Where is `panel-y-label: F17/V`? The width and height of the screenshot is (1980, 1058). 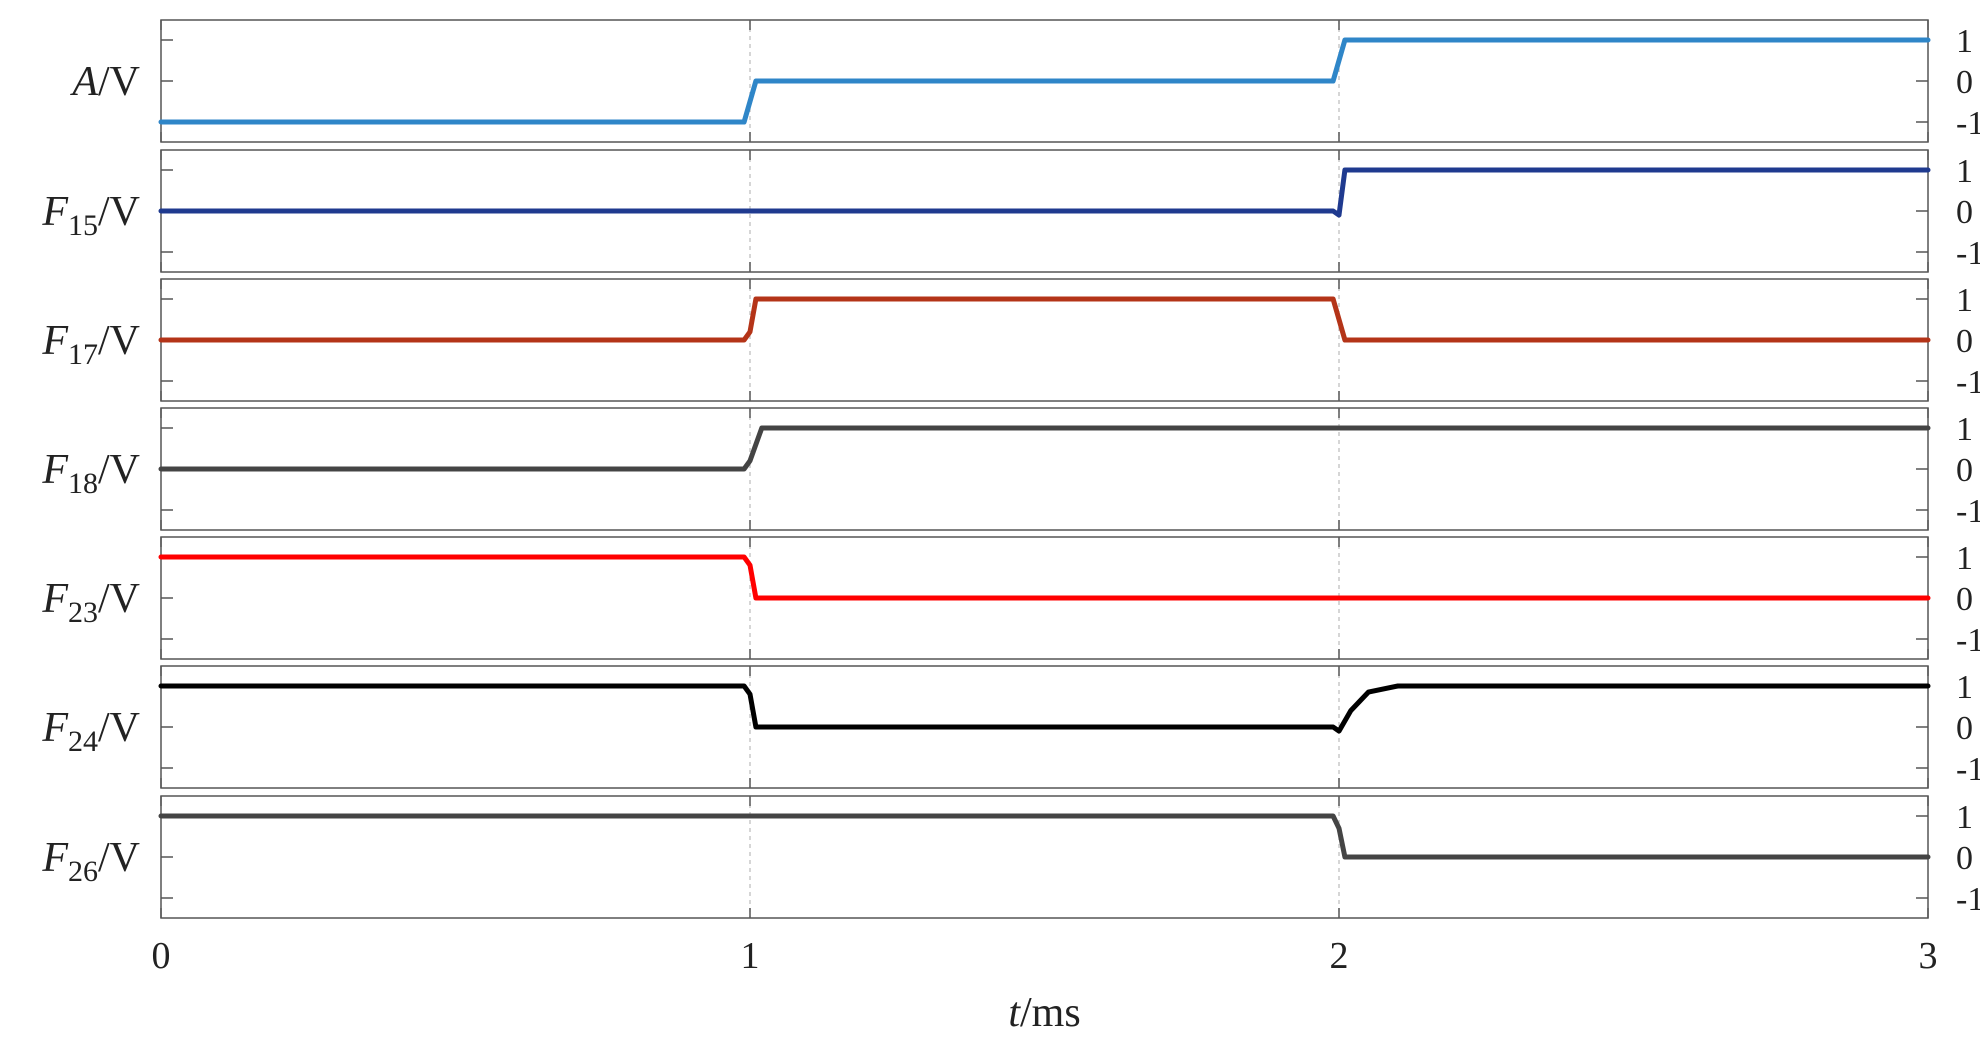 panel-y-label: F17/V is located at coordinates (90, 344).